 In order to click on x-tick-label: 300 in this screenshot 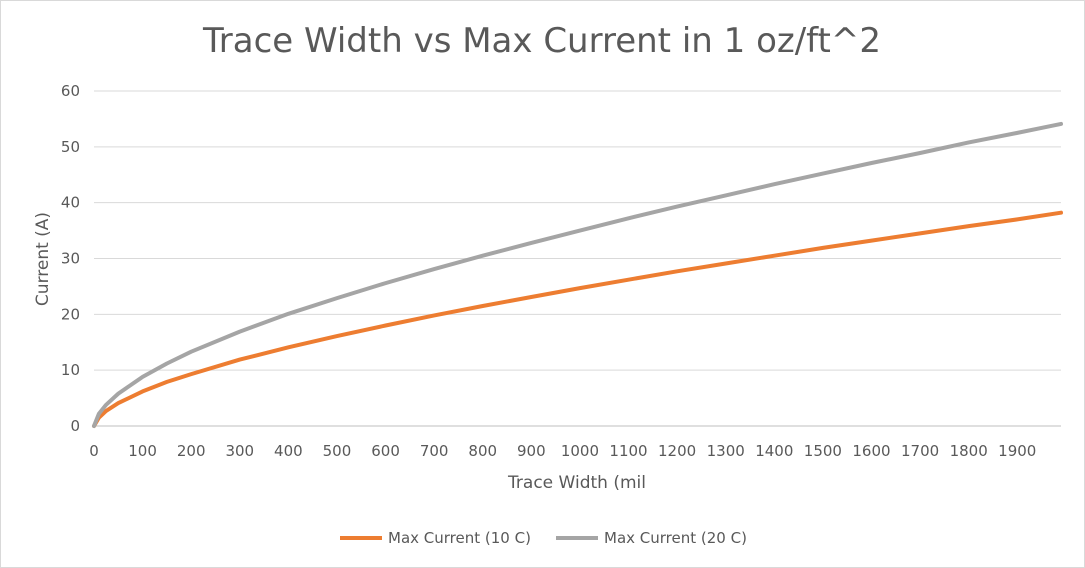, I will do `click(239, 451)`.